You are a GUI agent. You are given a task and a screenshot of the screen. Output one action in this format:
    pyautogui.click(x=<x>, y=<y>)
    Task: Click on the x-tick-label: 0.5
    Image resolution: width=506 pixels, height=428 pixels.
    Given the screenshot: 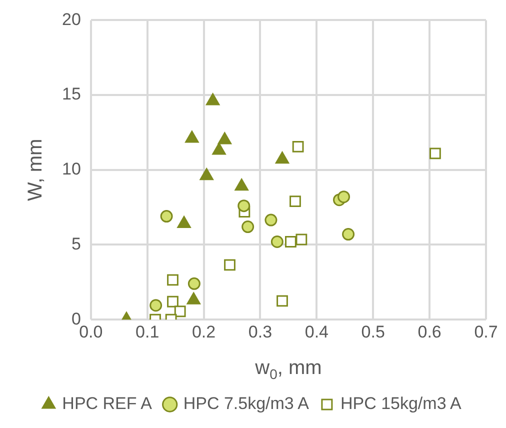 What is the action you would take?
    pyautogui.click(x=373, y=332)
    